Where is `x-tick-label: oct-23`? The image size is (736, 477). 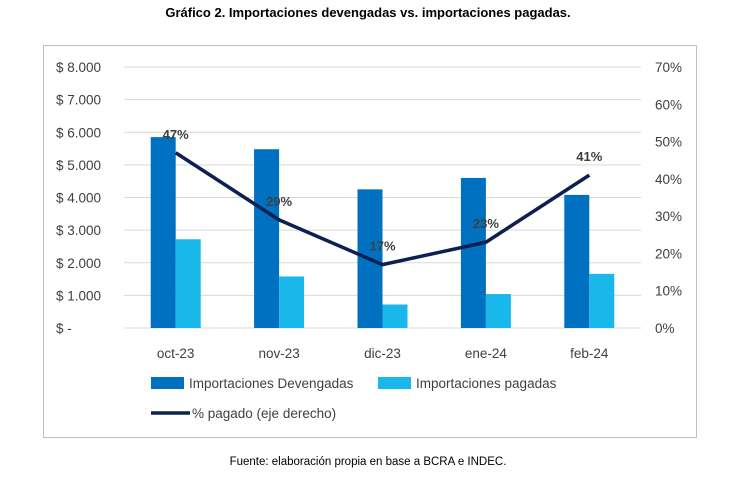 x-tick-label: oct-23 is located at coordinates (176, 353).